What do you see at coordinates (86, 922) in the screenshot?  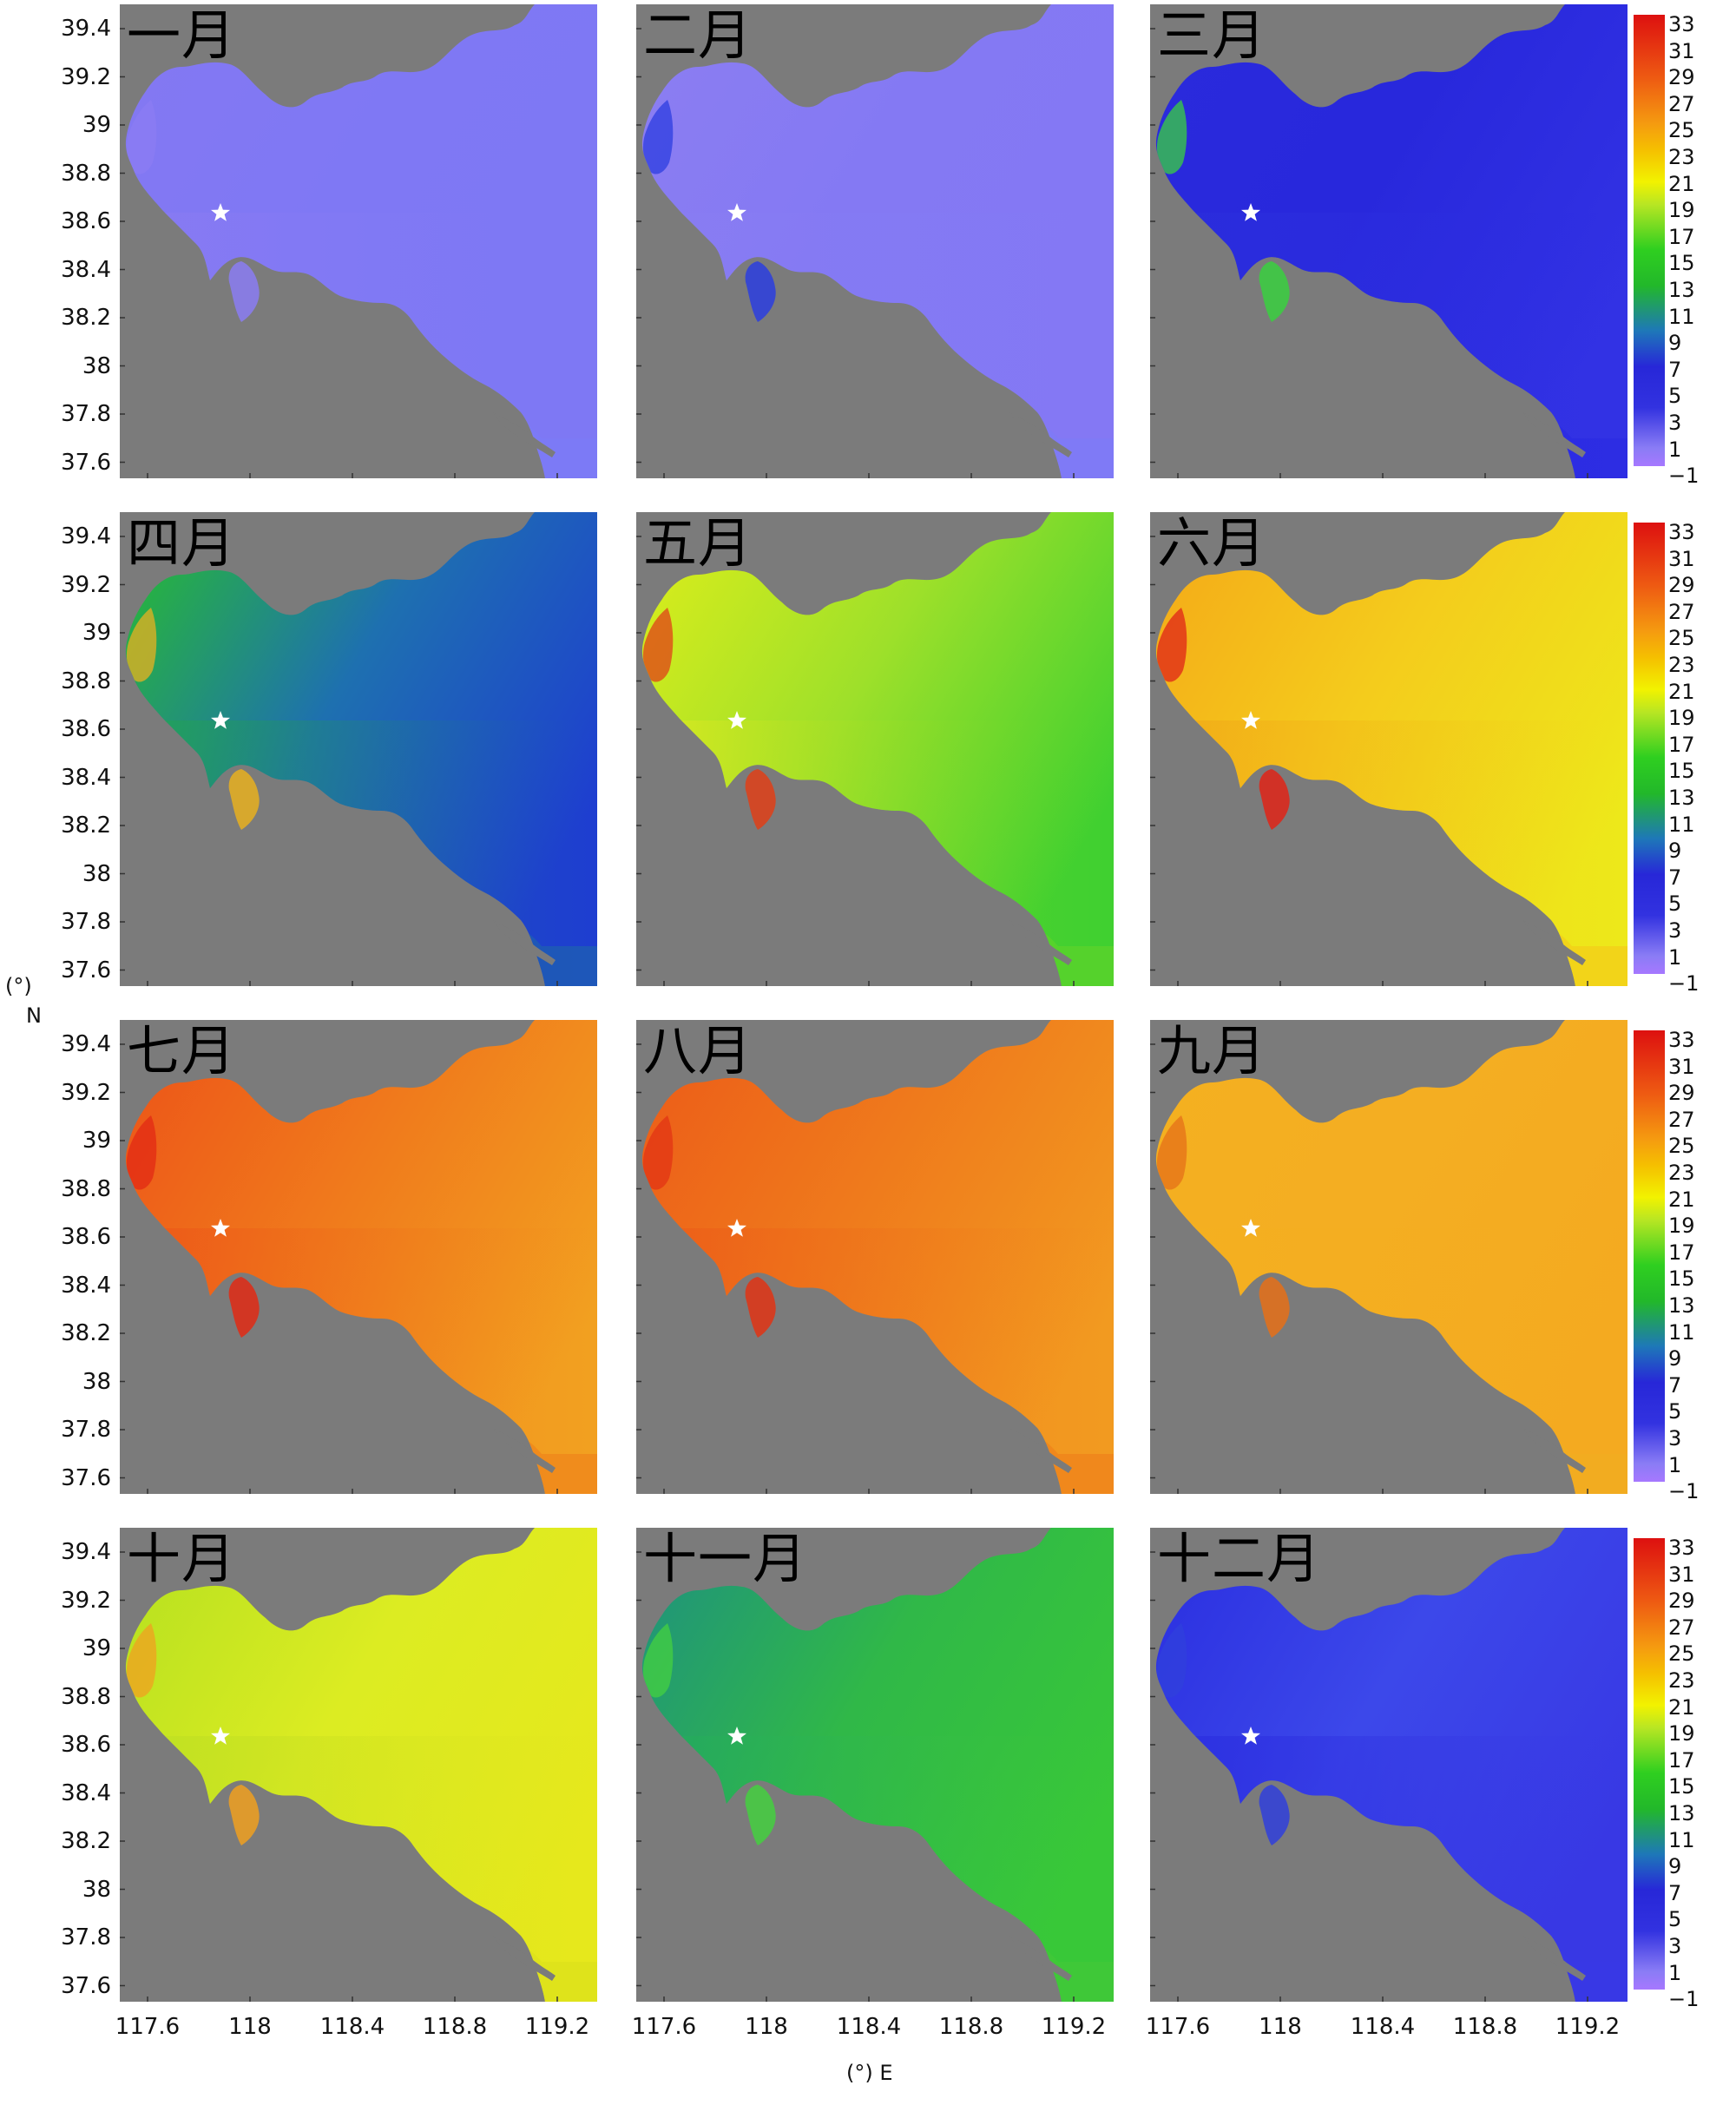 I see `lat-tick-label: 37.8` at bounding box center [86, 922].